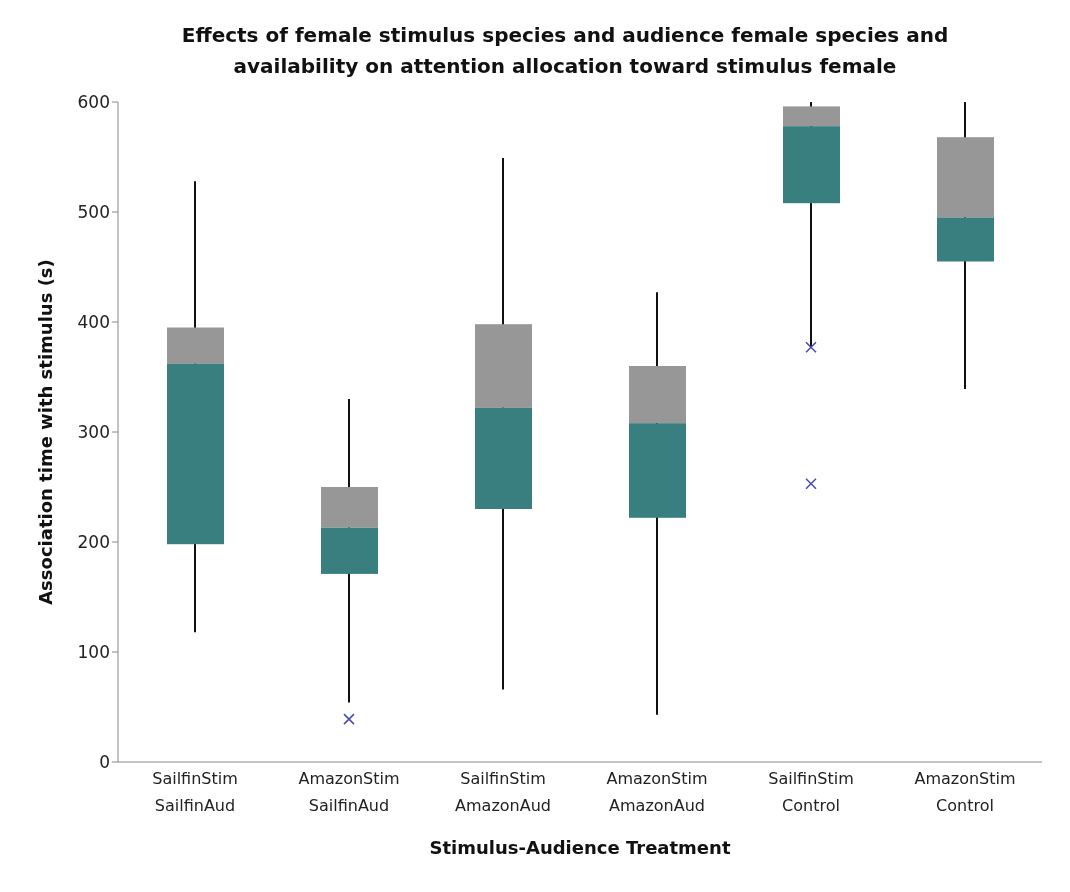  What do you see at coordinates (46, 432) in the screenshot?
I see `y-axis-title: Association time with stimulus (s)` at bounding box center [46, 432].